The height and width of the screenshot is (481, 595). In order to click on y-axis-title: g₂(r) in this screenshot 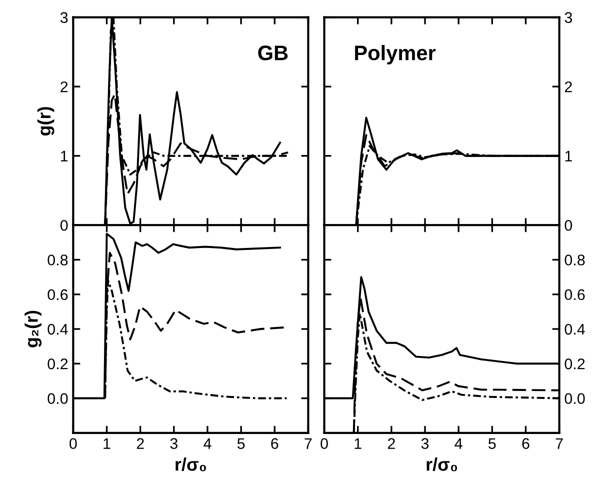, I will do `click(33, 329)`.